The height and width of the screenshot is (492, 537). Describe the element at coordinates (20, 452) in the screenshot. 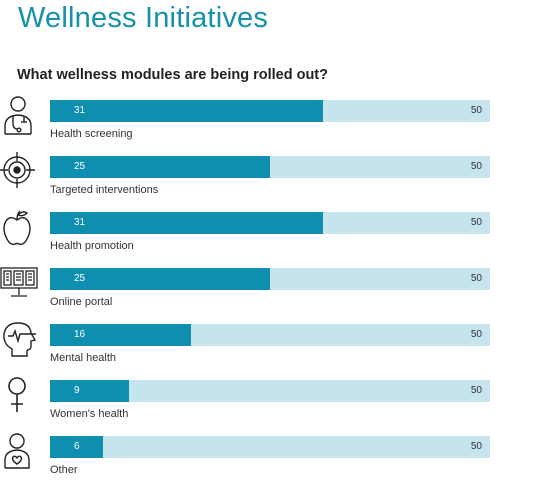

I see `person-heart-icon` at that location.